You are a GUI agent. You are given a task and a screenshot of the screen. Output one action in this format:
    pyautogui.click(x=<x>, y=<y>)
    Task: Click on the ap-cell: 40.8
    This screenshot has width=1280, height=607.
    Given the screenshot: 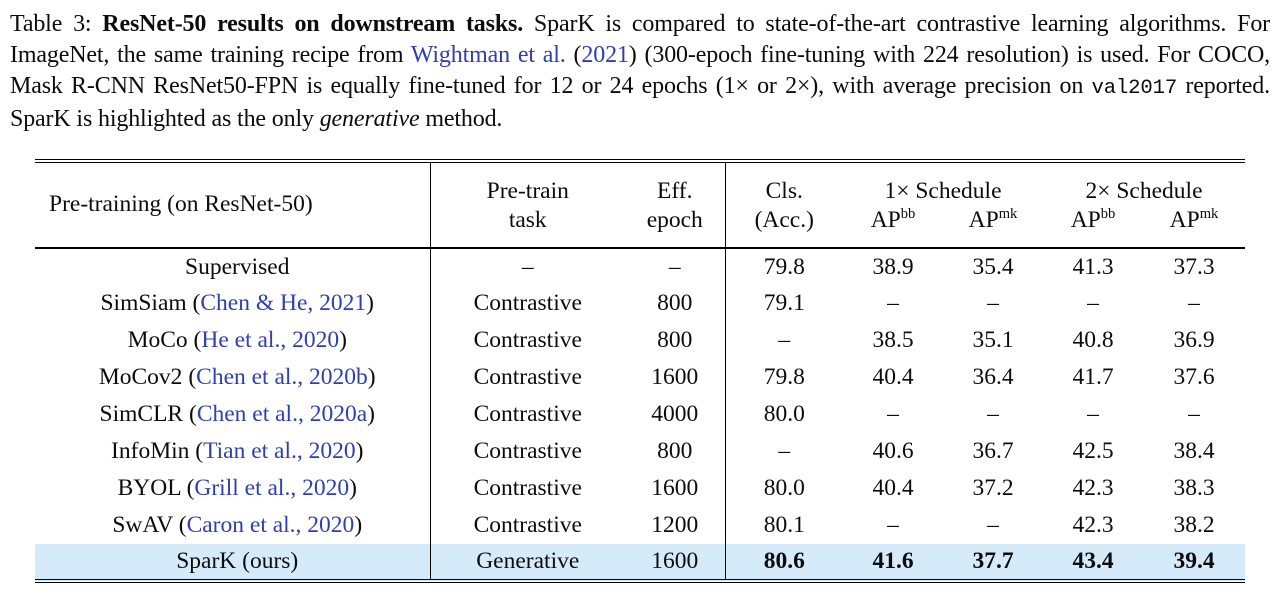 What is the action you would take?
    pyautogui.click(x=1093, y=340)
    